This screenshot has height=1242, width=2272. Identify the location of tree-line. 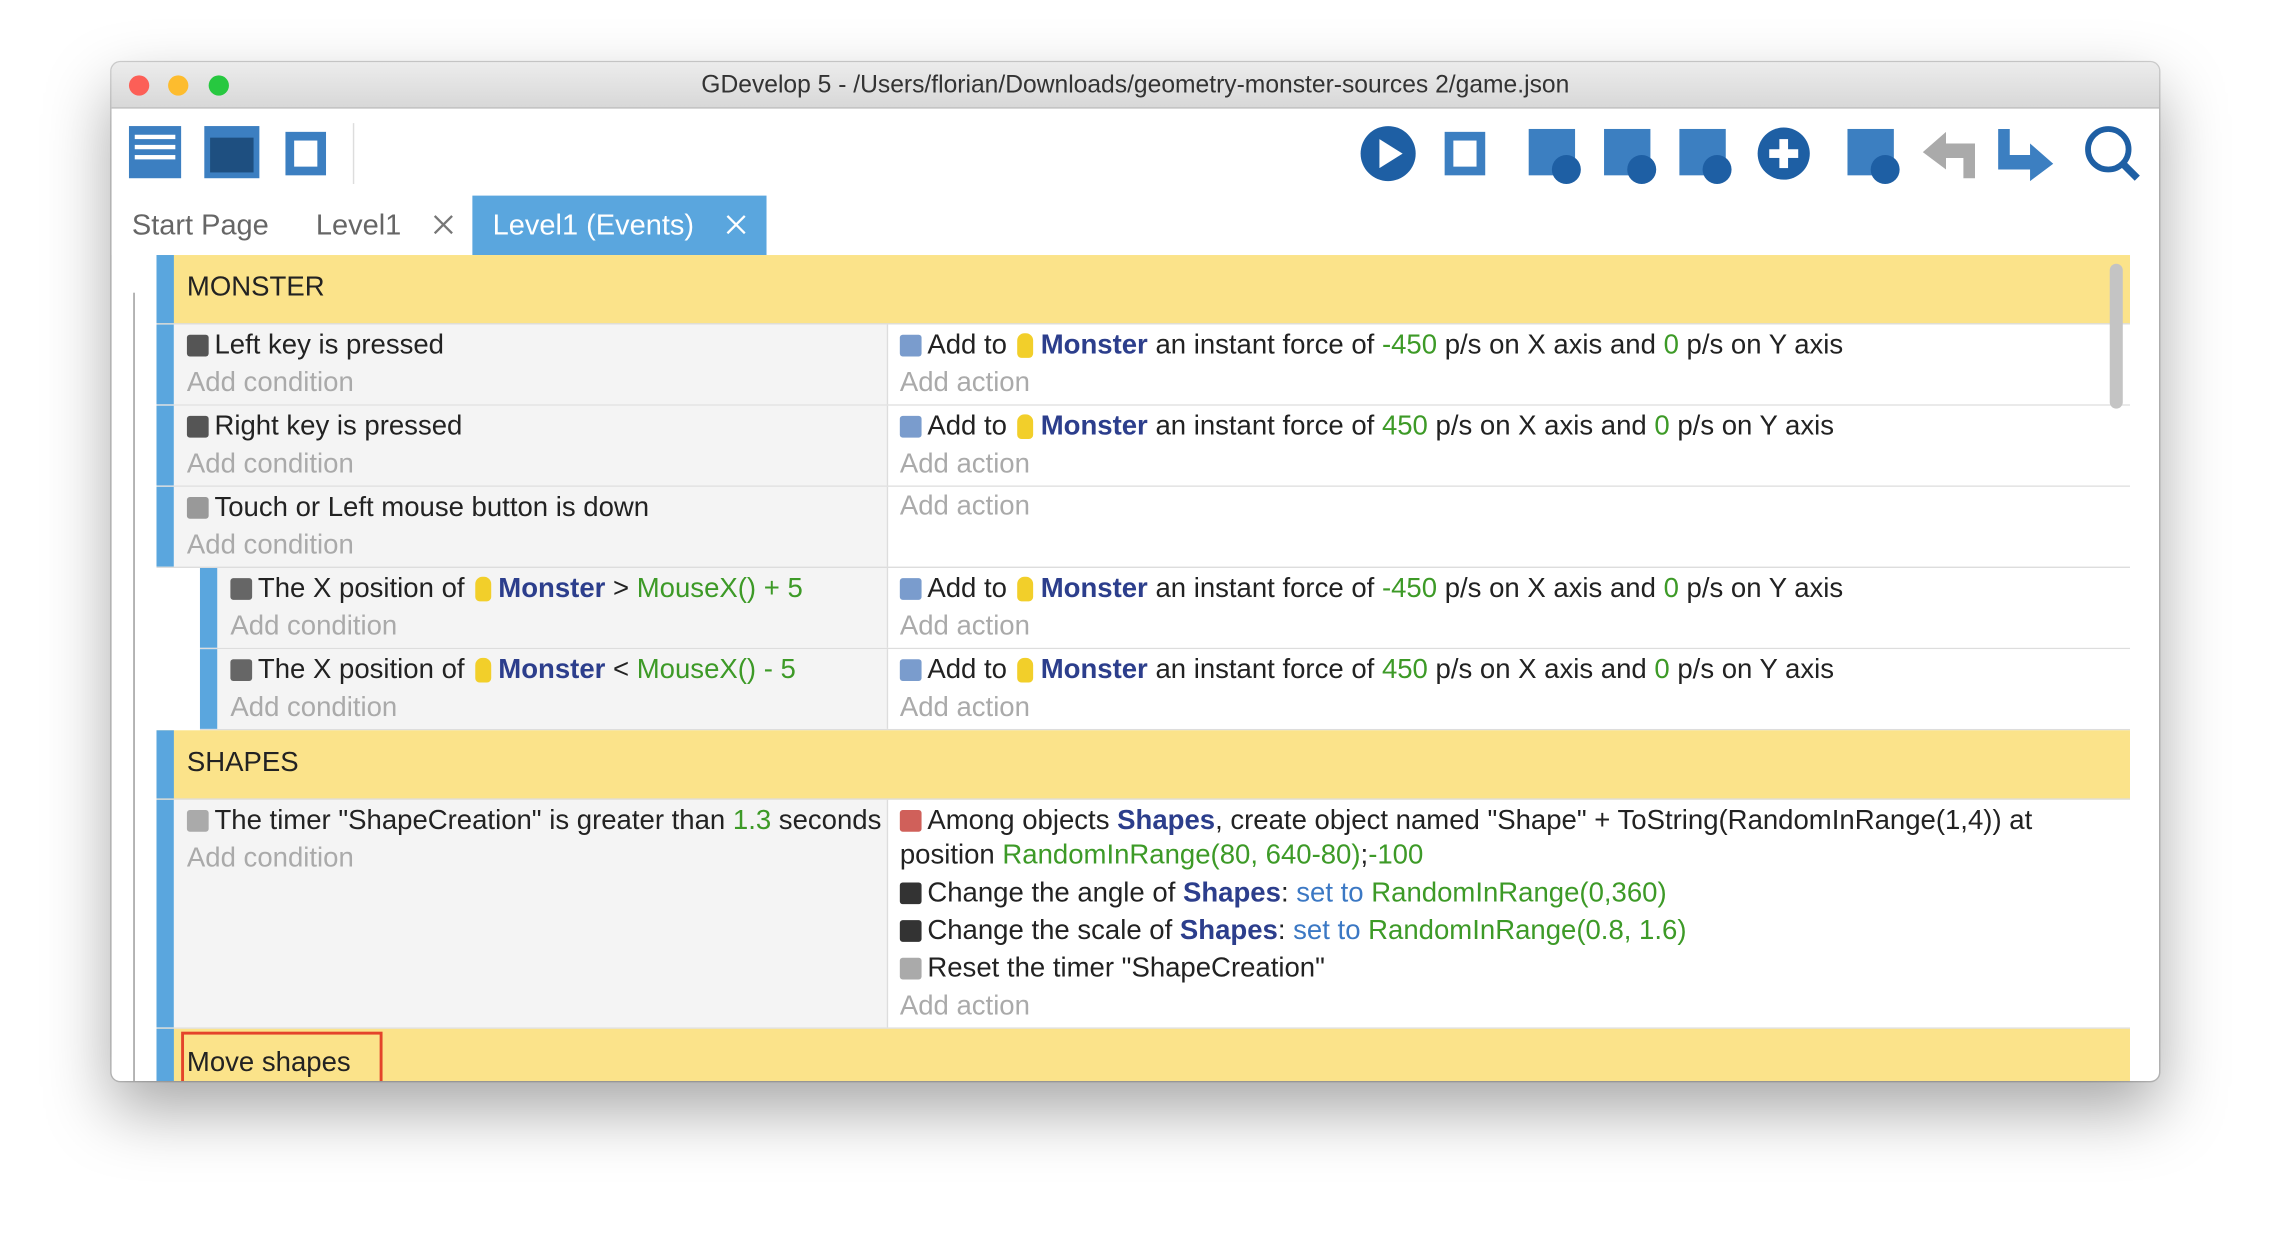
(134, 686).